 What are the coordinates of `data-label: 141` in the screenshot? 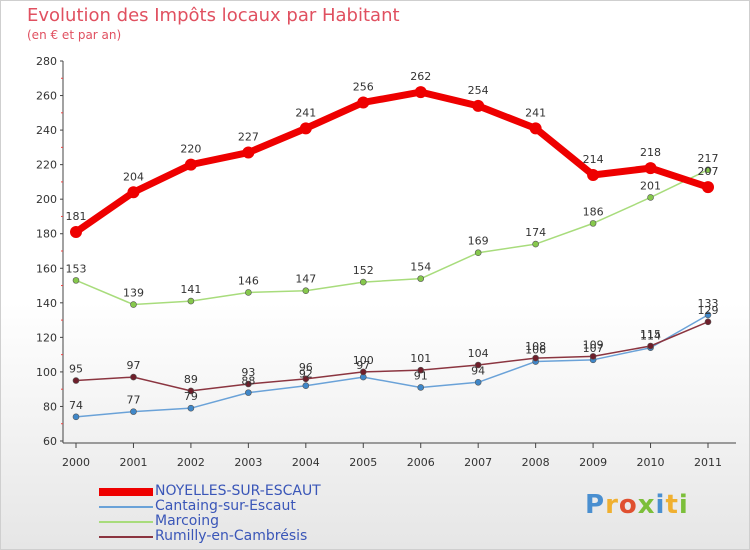 It's located at (190, 289).